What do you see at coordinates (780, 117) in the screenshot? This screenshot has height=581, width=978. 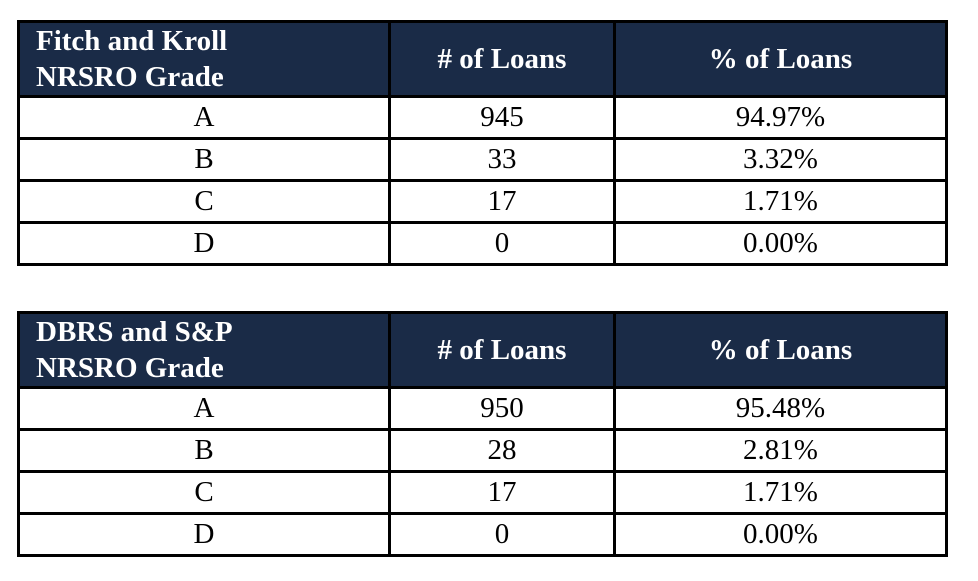 I see `loan-pct-cell: 94.97%` at bounding box center [780, 117].